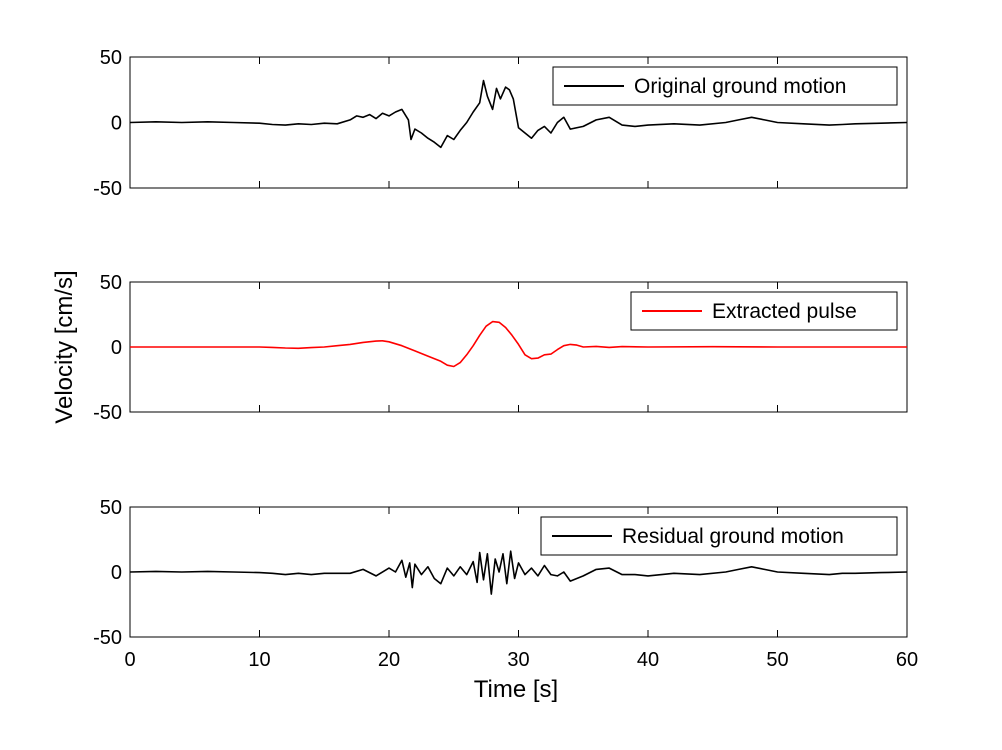 The width and height of the screenshot is (1002, 750). What do you see at coordinates (518, 660) in the screenshot?
I see `x-tick-label: 30` at bounding box center [518, 660].